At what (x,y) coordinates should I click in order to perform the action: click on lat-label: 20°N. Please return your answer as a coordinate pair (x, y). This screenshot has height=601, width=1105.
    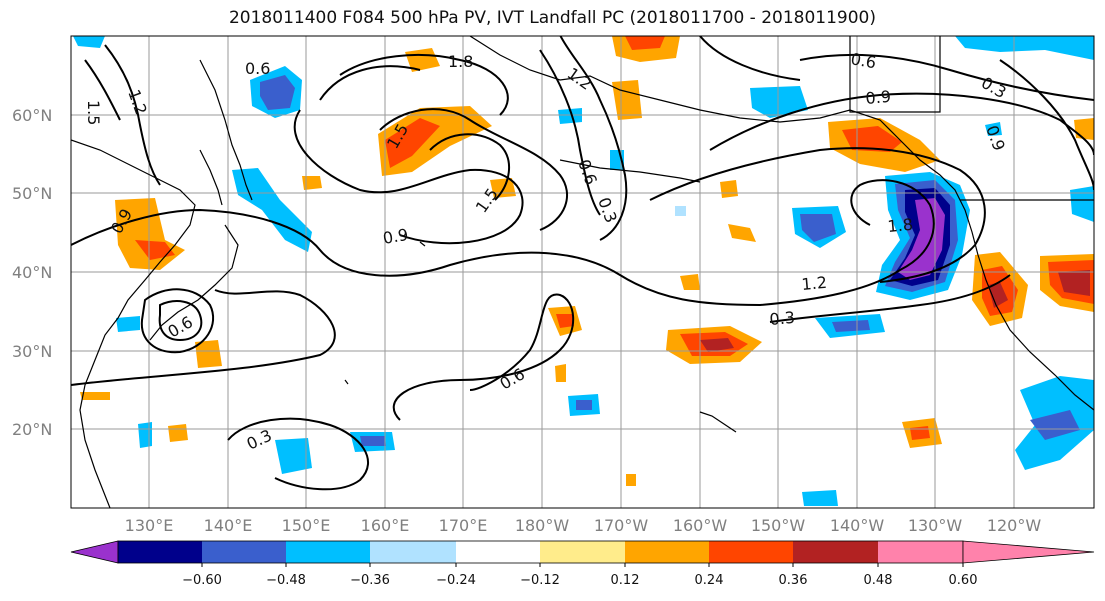
    Looking at the image, I should click on (32, 429).